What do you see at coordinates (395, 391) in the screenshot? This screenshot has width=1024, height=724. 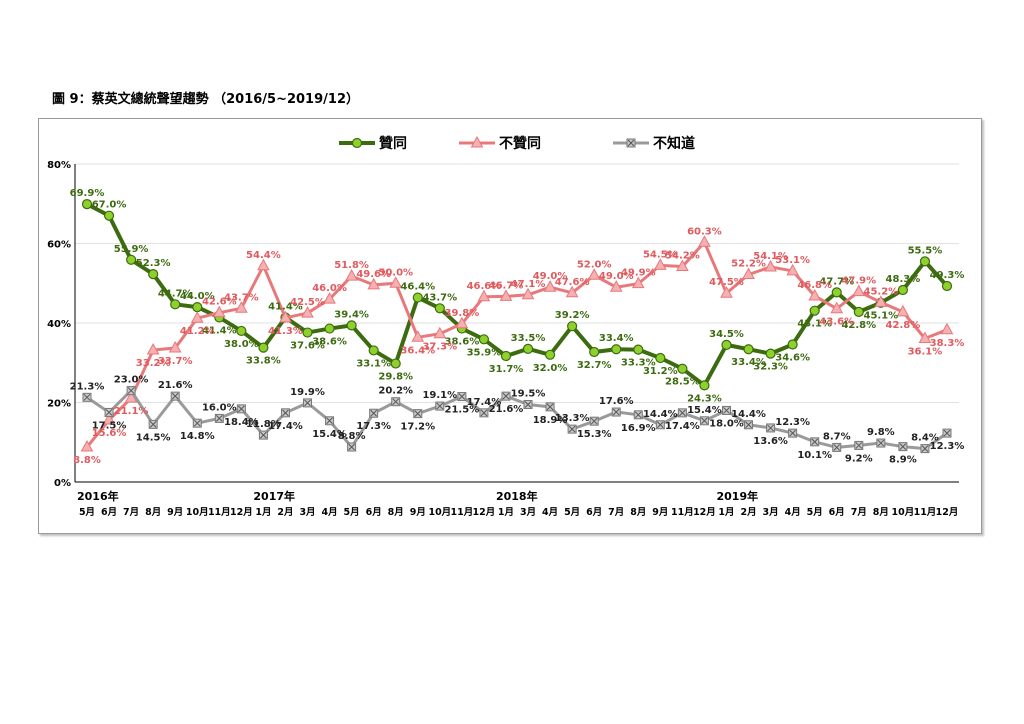 I see `data-label: 20.2%` at bounding box center [395, 391].